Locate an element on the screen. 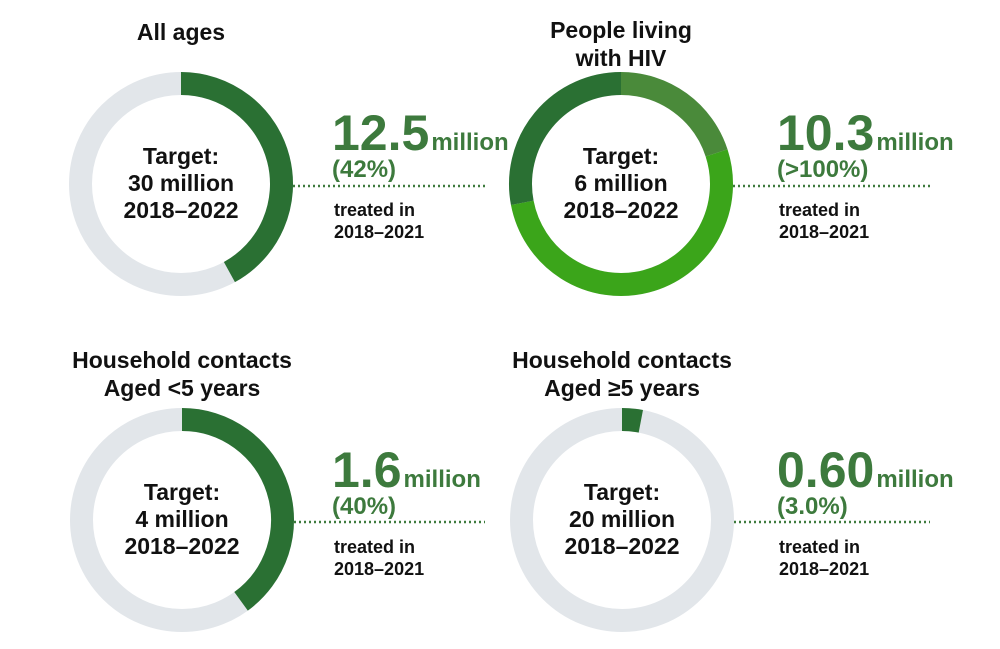  treated-value: 0.60million is located at coordinates (865, 470).